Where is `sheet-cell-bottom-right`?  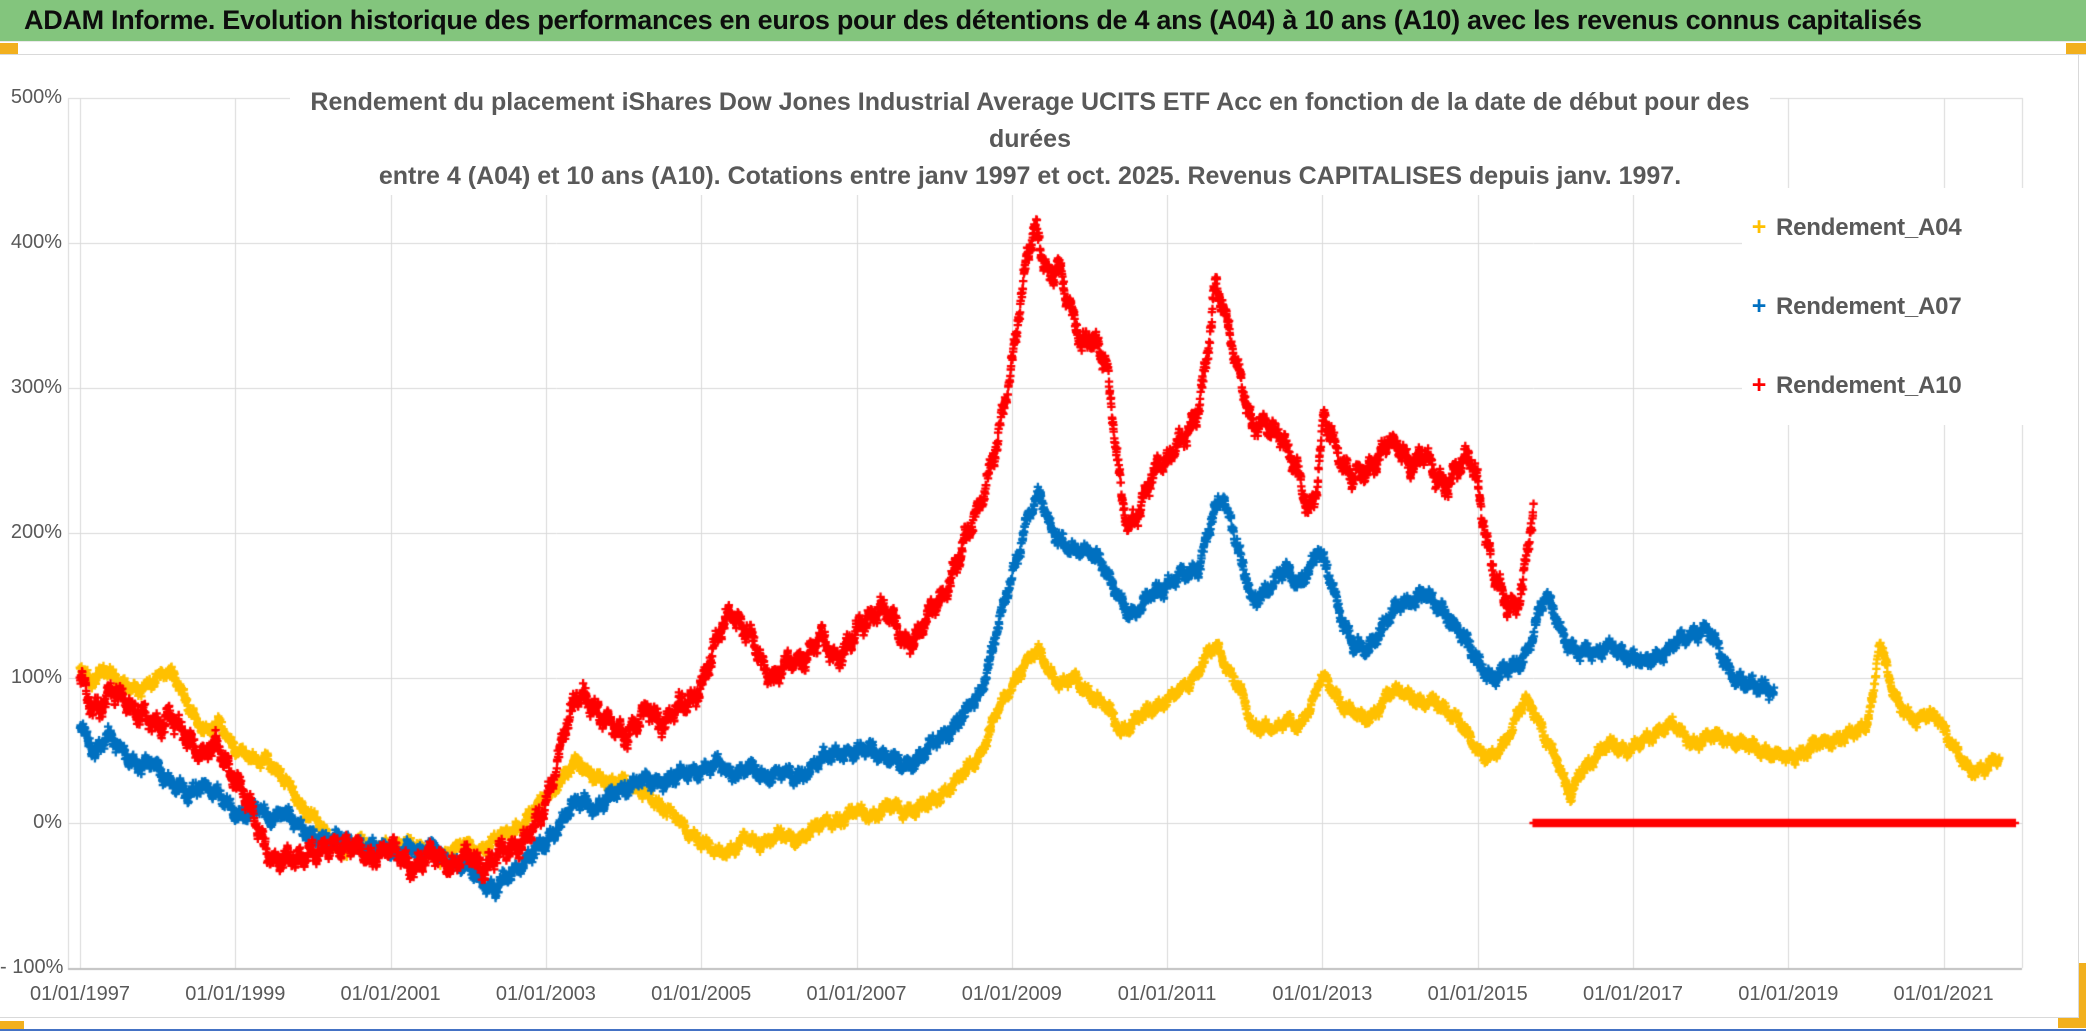
sheet-cell-bottom-right is located at coordinates (2072, 1023).